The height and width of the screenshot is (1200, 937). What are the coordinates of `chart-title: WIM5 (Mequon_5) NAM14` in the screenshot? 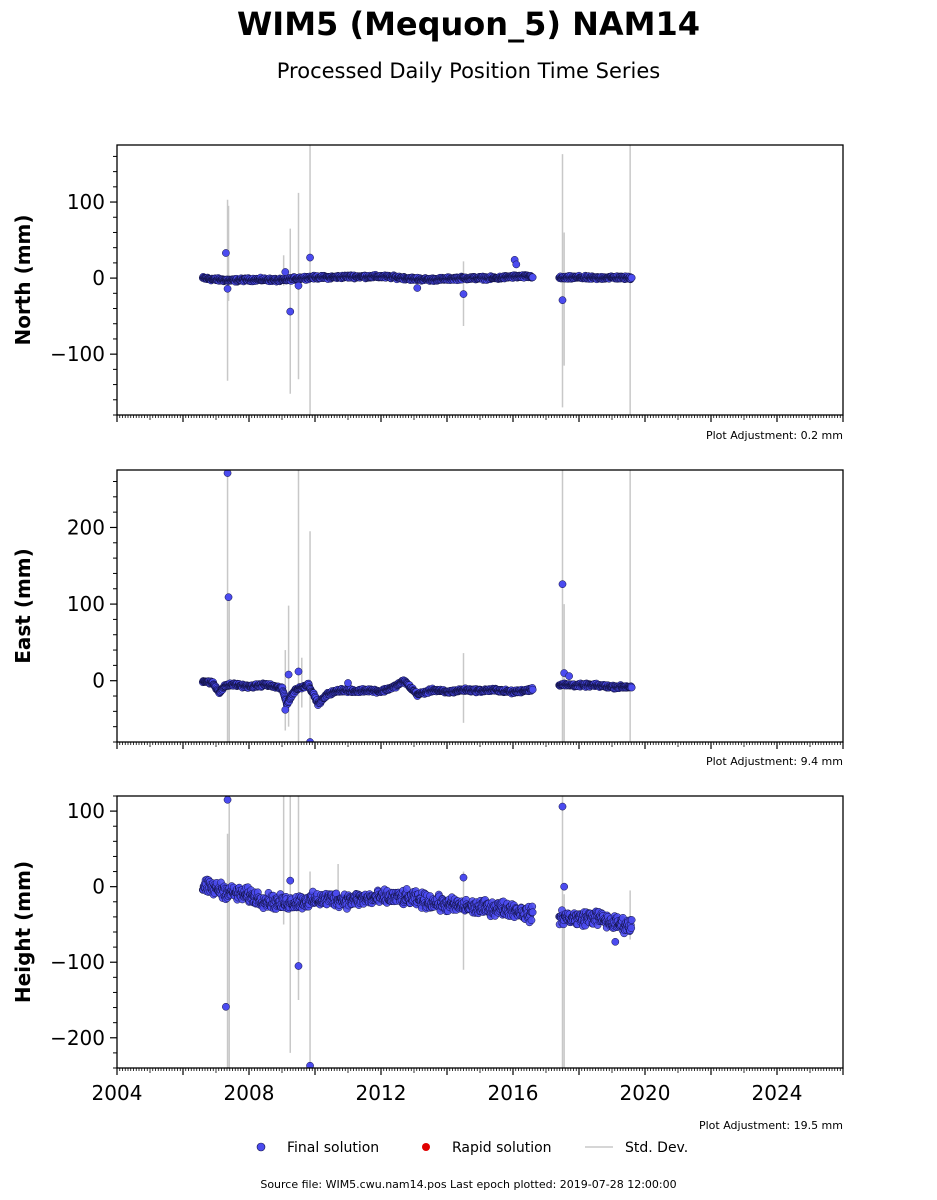 It's located at (468, 24).